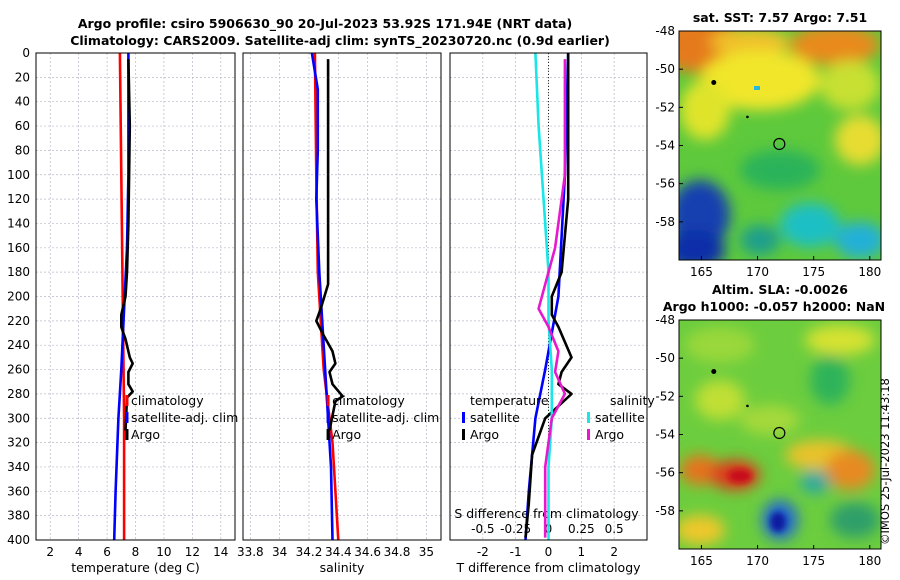 This screenshot has height=580, width=900. I want to click on x-tick-label: 2, so click(50, 552).